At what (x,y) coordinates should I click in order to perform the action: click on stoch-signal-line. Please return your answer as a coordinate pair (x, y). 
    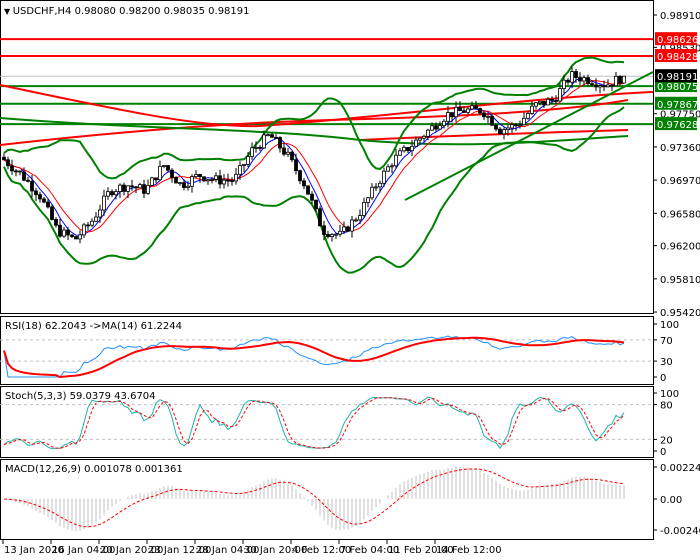
    Looking at the image, I should click on (314, 423).